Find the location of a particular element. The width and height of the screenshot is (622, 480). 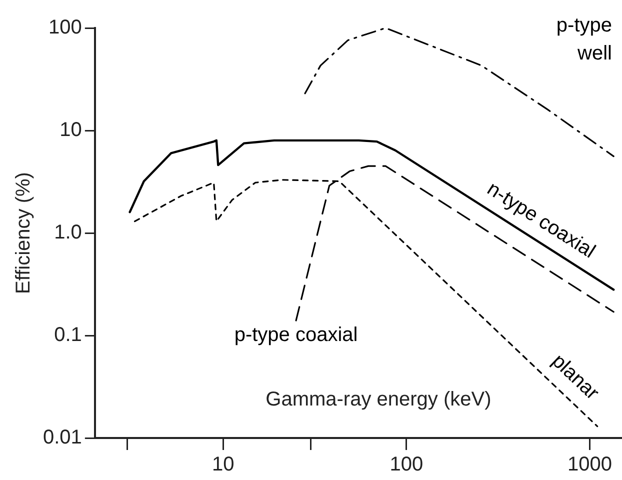

y-tick-label: 1.0 is located at coordinates (68, 233).